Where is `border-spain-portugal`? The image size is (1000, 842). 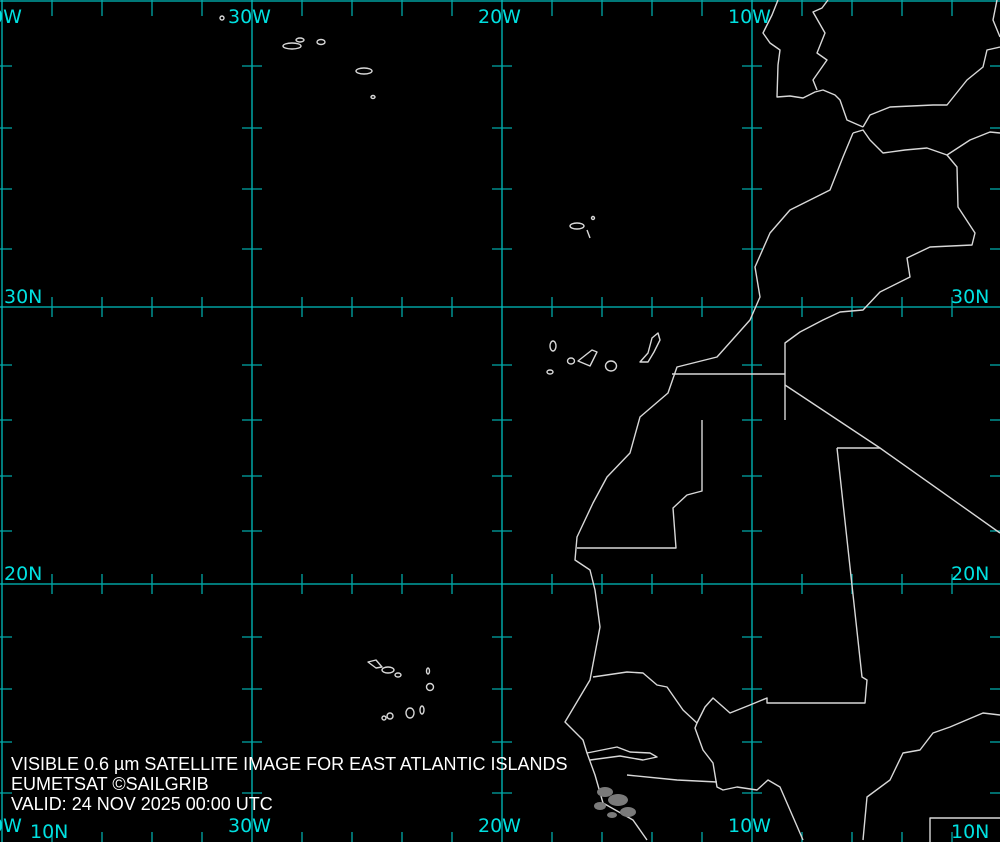 border-spain-portugal is located at coordinates (820, 45).